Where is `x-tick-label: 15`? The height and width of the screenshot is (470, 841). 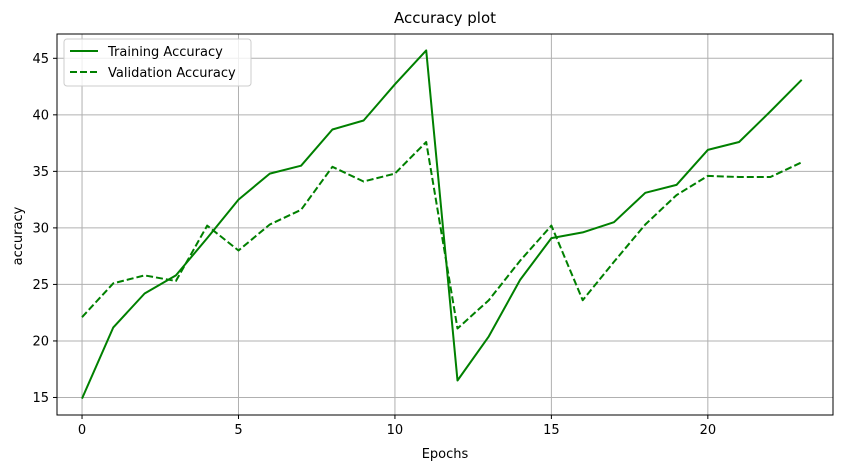 x-tick-label: 15 is located at coordinates (551, 430).